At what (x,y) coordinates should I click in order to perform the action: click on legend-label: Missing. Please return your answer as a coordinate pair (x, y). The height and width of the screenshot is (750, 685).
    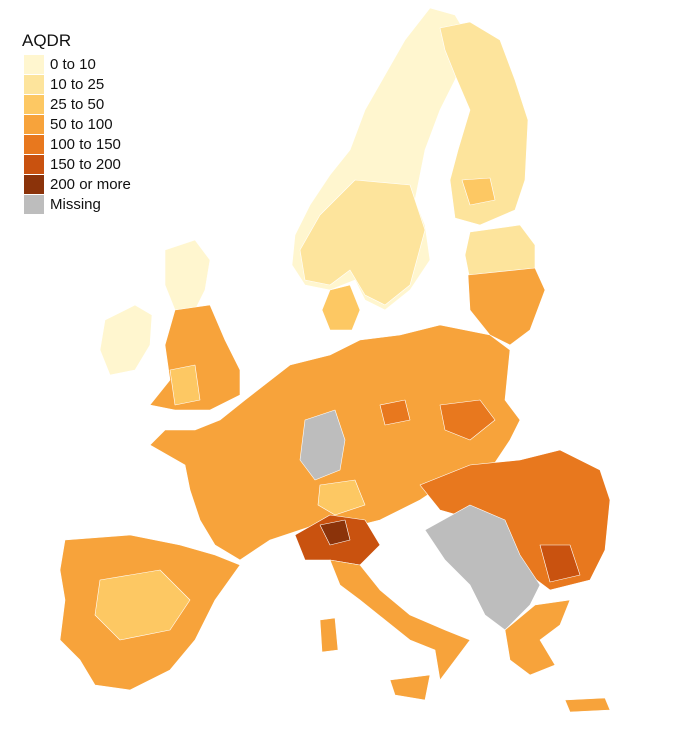
    Looking at the image, I should click on (75, 204).